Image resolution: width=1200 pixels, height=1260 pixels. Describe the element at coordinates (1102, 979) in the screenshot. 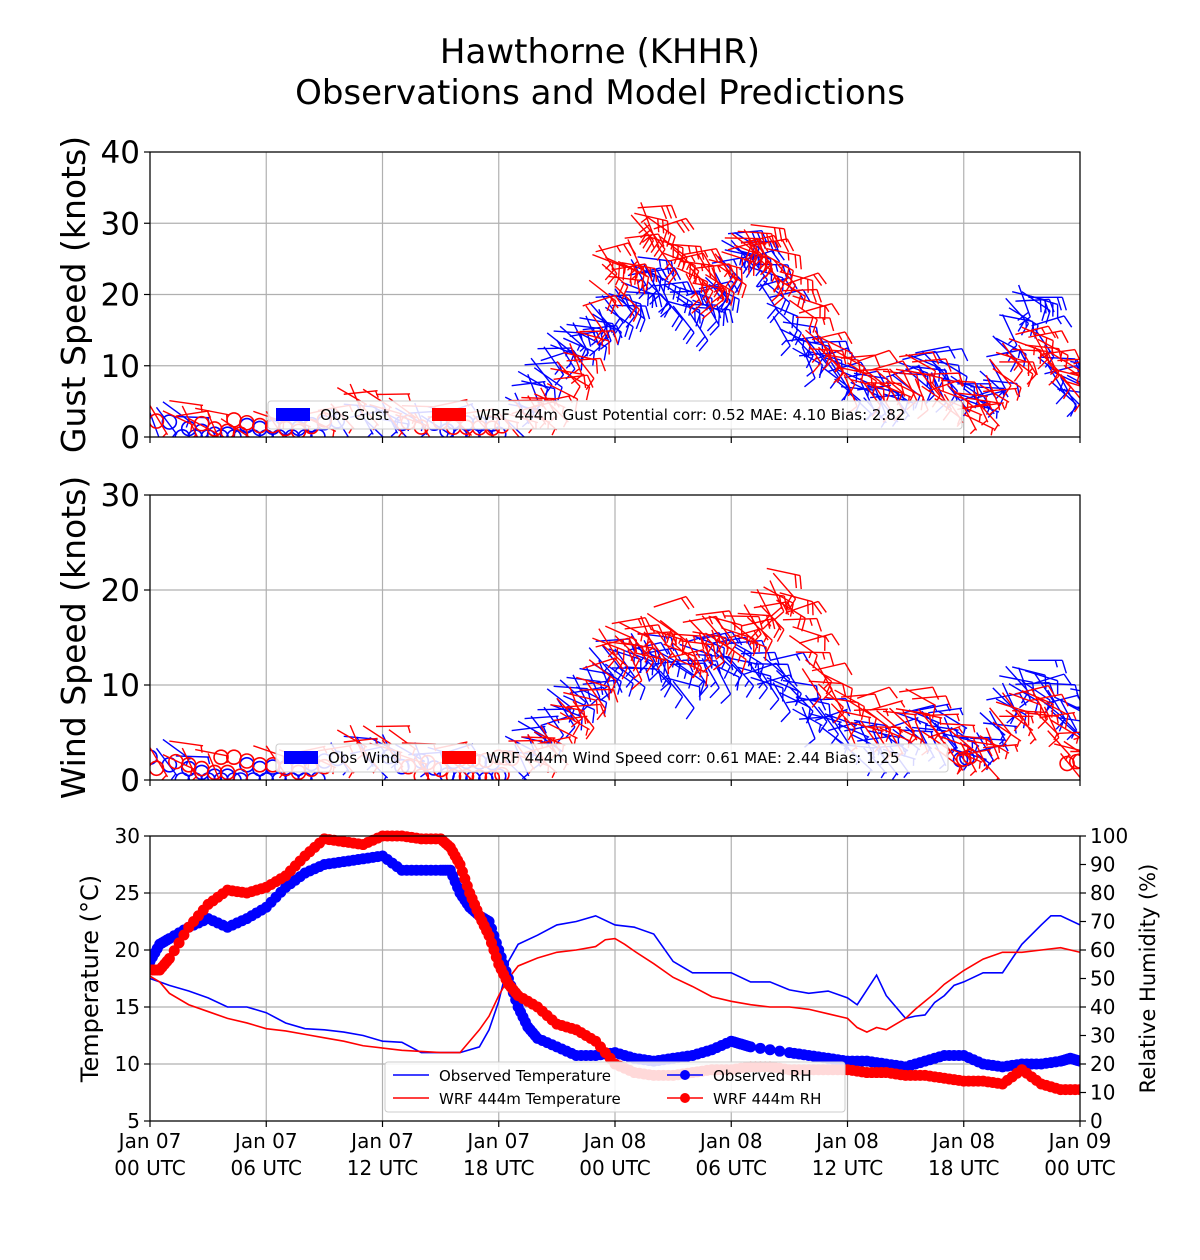

I see `right-tick-label: 50` at that location.